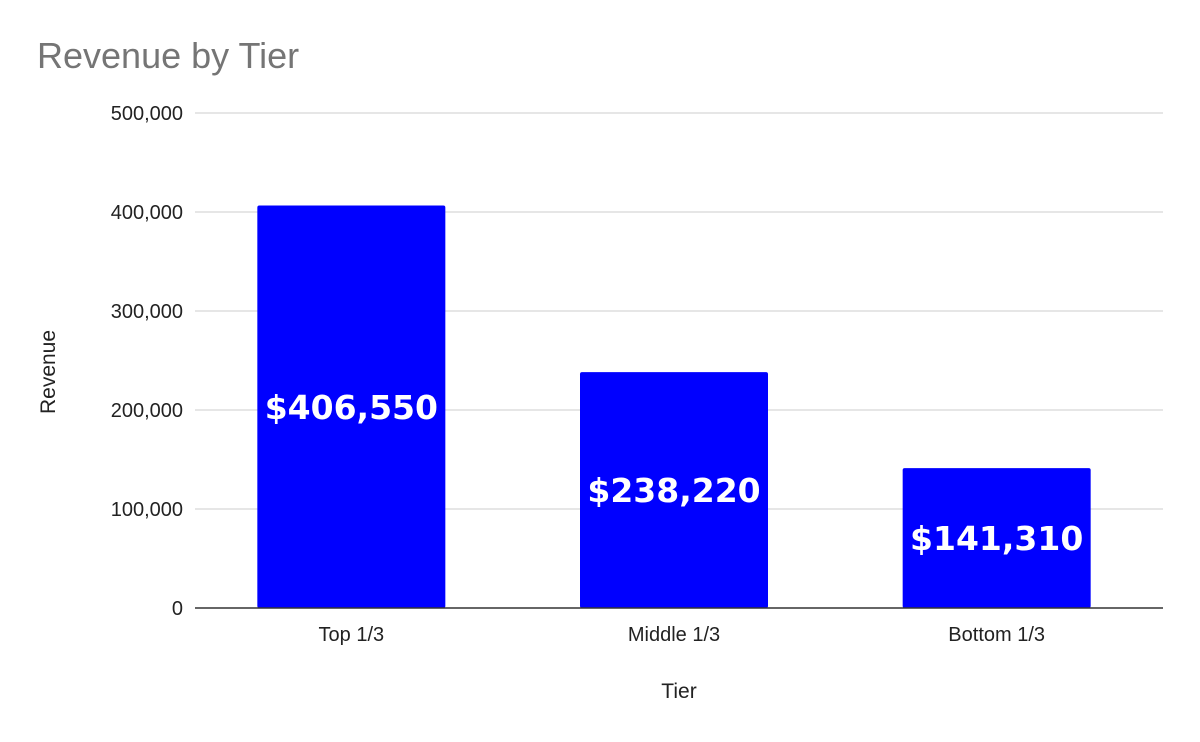  I want to click on y-axis-ticks: 0 100,000 200,000 300,000 400,000 500,000, so click(147, 361).